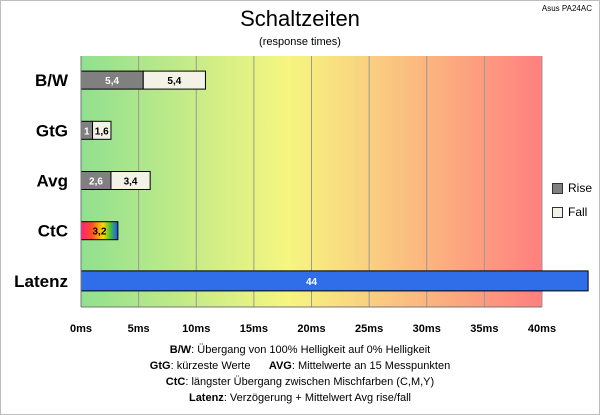 Image resolution: width=600 pixels, height=415 pixels. I want to click on data-label-fall: 3,4, so click(131, 182).